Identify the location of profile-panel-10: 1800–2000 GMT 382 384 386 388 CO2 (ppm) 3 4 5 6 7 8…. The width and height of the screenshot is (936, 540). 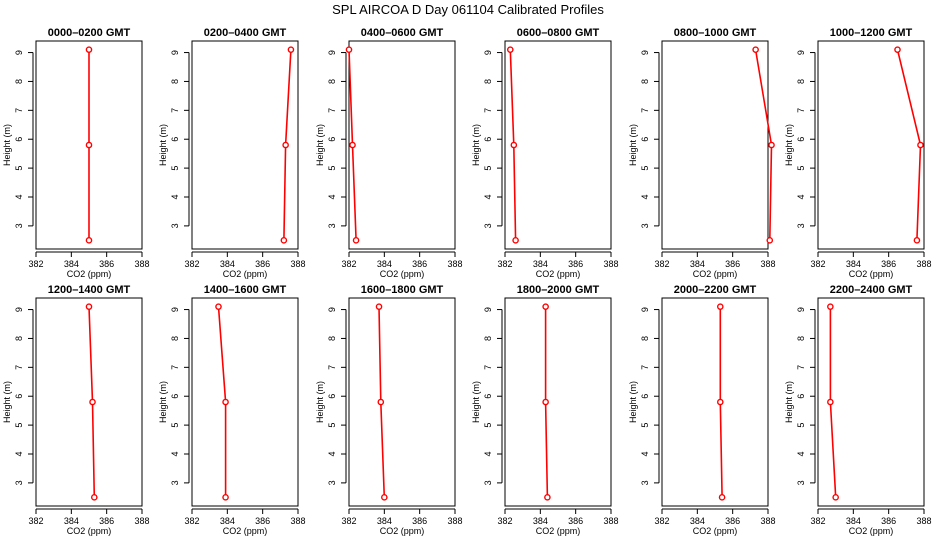
(545, 410).